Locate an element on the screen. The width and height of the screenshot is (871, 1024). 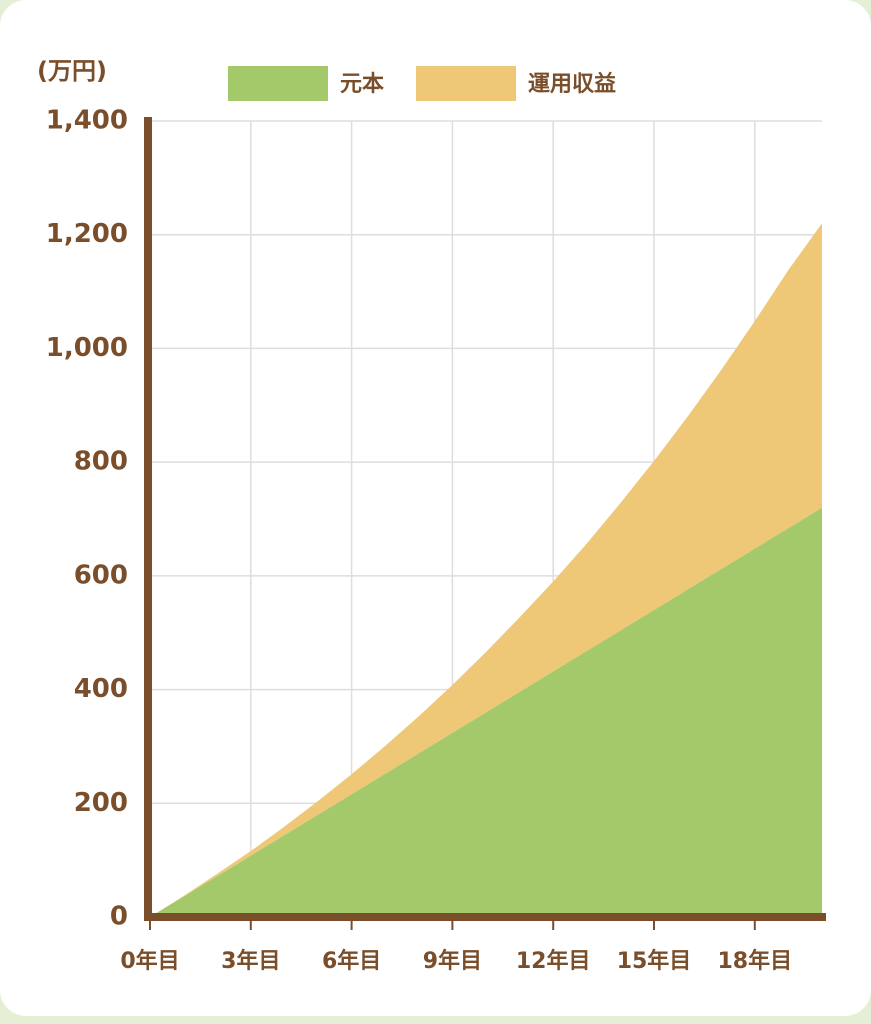
x-tick-label: 12年目 is located at coordinates (553, 961).